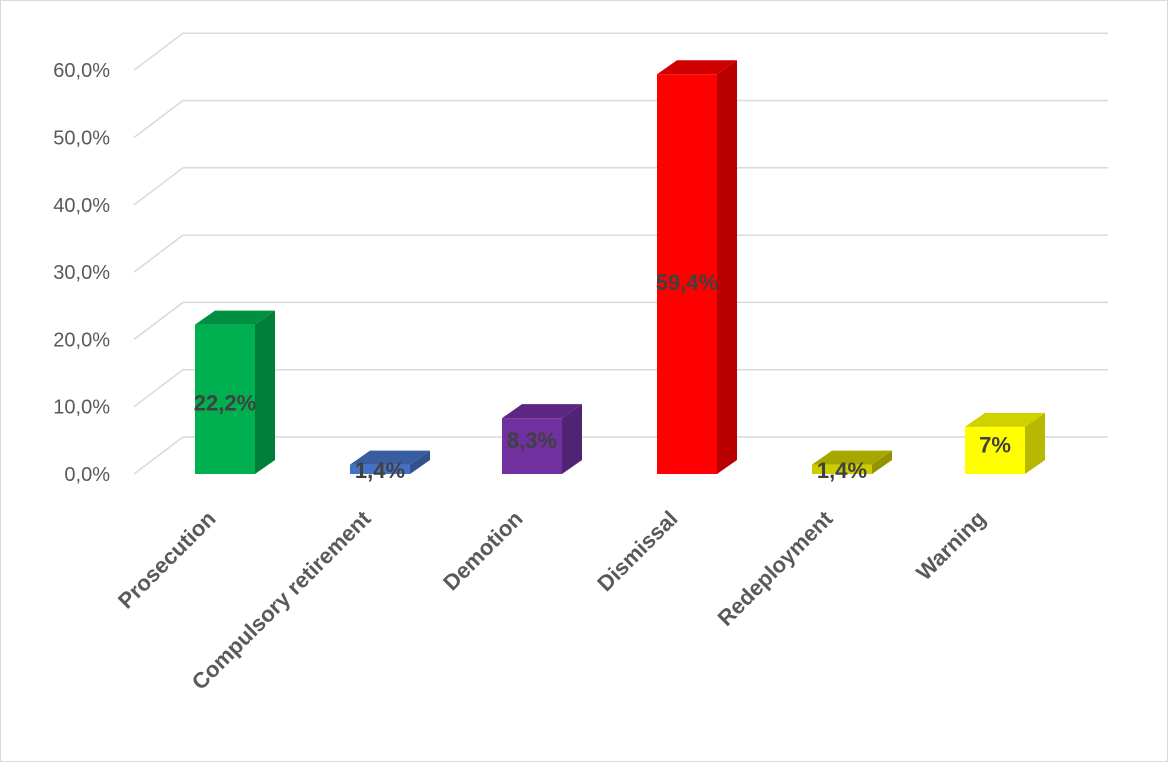  What do you see at coordinates (81, 139) in the screenshot?
I see `y-tick-label: 50,0%` at bounding box center [81, 139].